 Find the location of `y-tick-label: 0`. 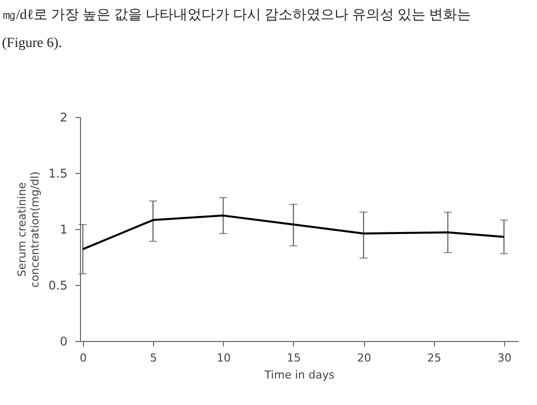

y-tick-label: 0 is located at coordinates (64, 341).